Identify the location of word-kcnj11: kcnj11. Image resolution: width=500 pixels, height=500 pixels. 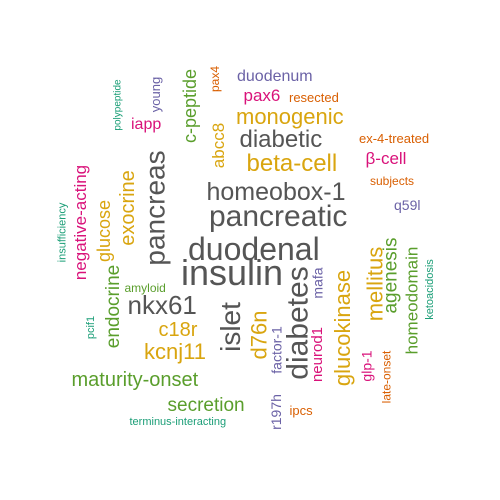
(175, 351).